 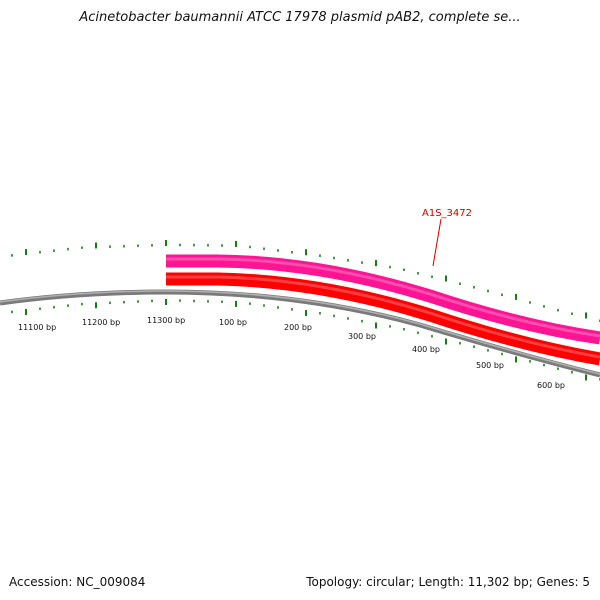 I want to click on bp-label-400: 400 bp, so click(x=426, y=349).